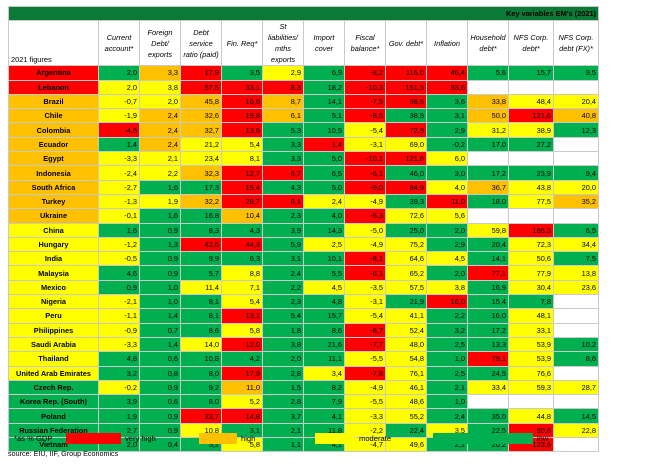  What do you see at coordinates (324, 159) in the screenshot?
I see `value-cell: 5,0` at bounding box center [324, 159].